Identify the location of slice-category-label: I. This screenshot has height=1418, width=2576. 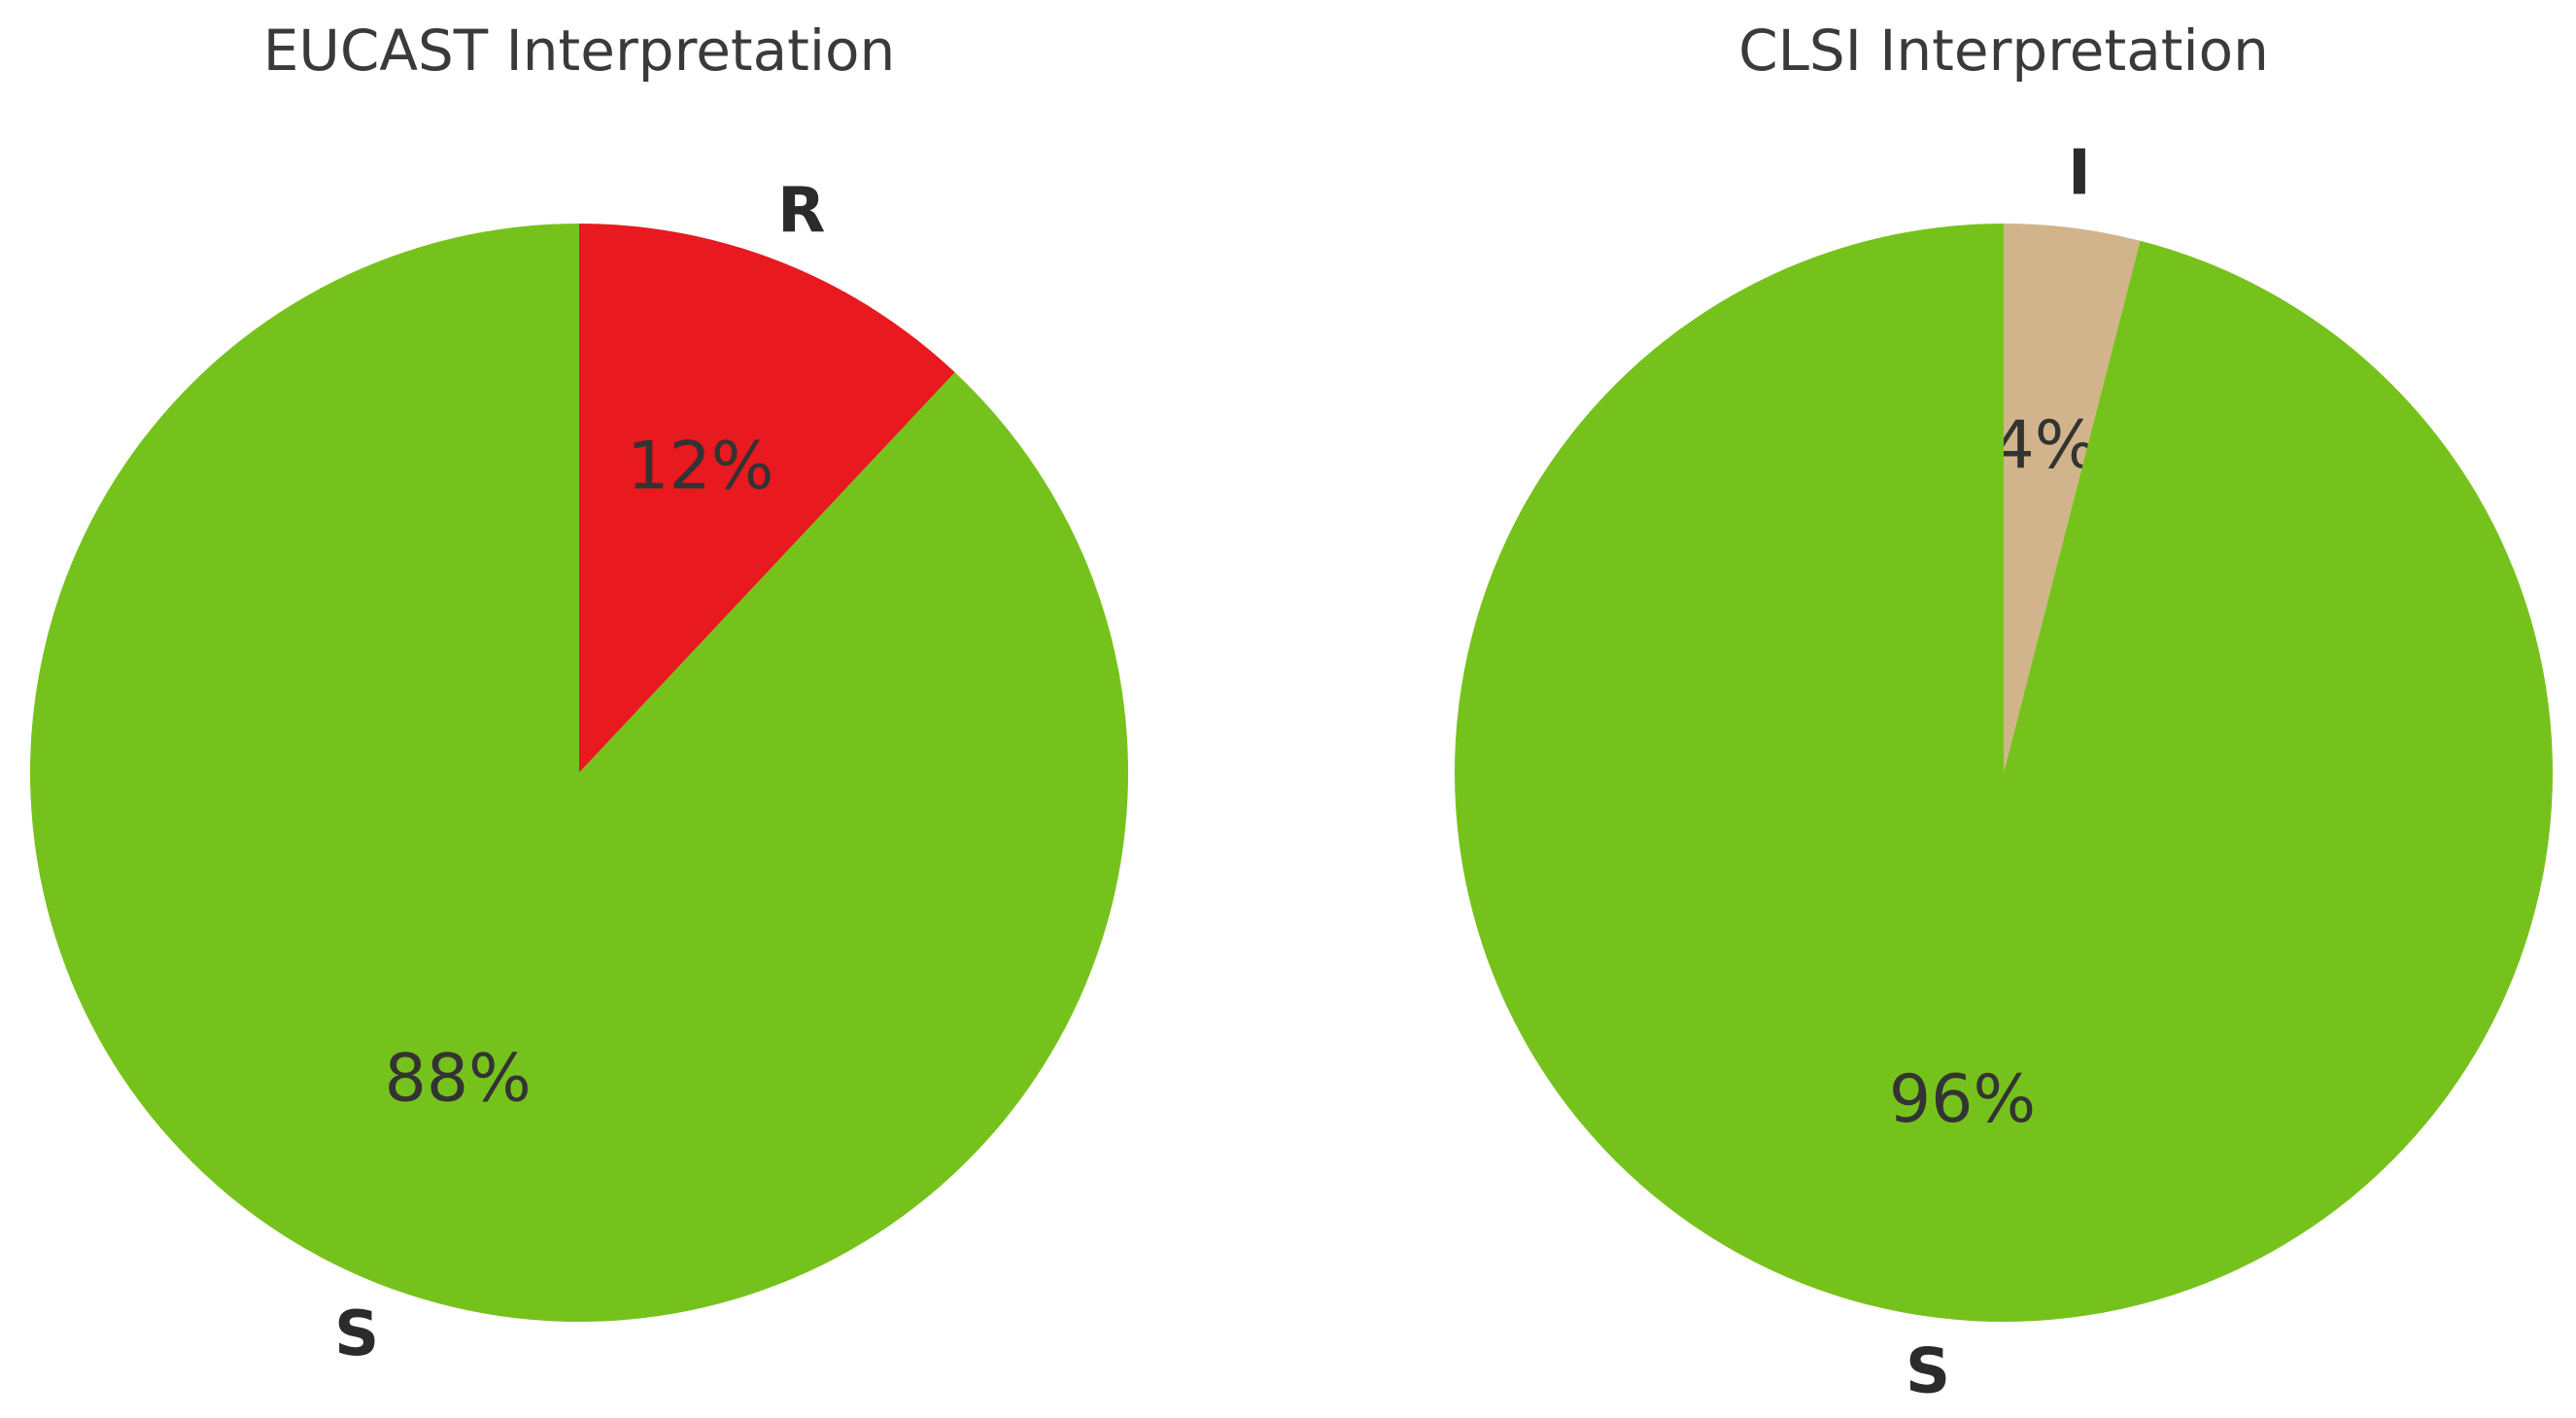
(2079, 173).